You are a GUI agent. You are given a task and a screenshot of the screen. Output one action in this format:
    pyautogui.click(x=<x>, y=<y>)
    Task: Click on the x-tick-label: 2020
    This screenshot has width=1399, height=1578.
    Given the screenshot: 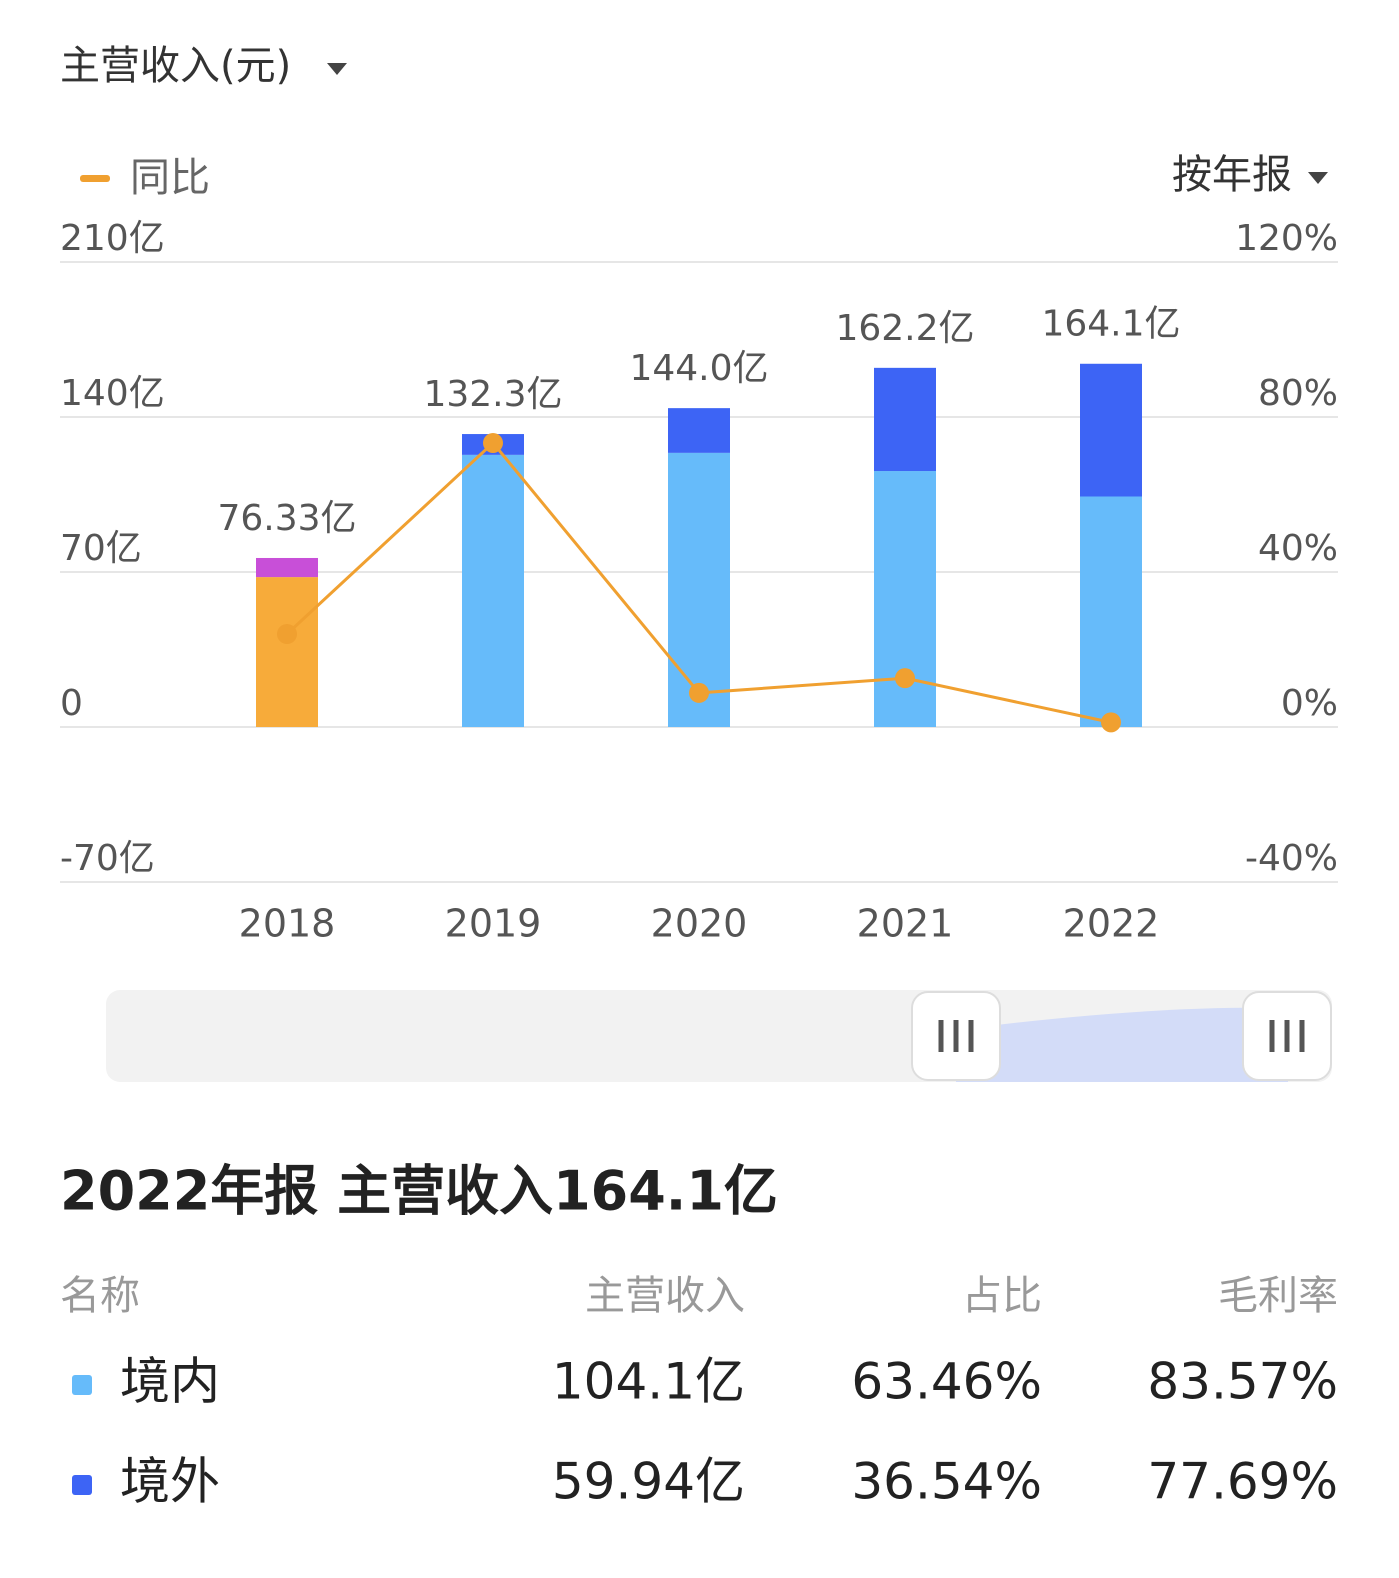 What is the action you would take?
    pyautogui.click(x=699, y=924)
    